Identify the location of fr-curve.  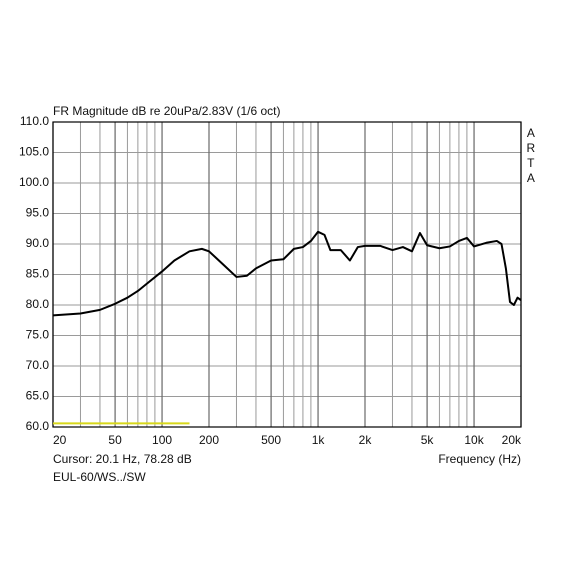
(287, 273).